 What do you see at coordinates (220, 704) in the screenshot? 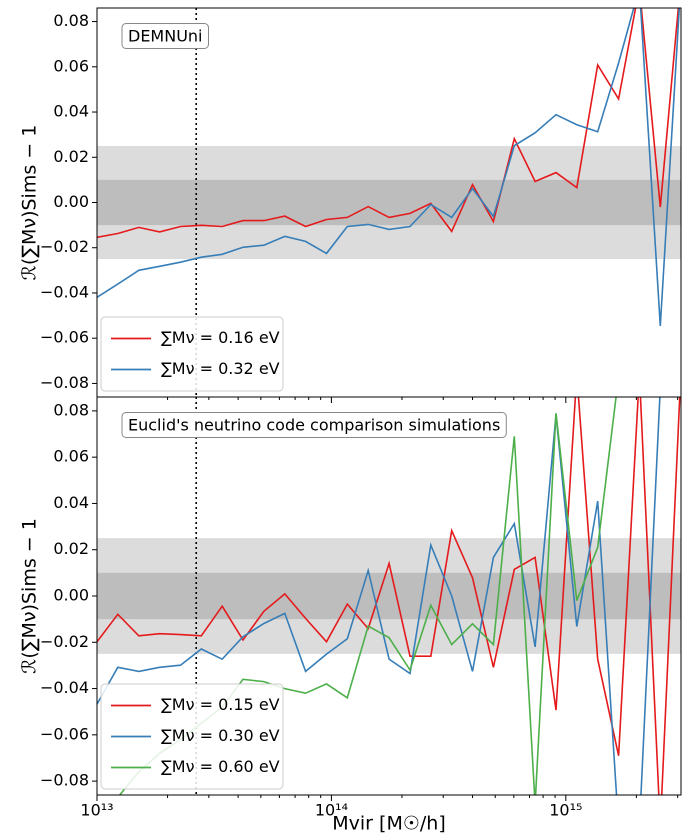
I see `legend-label: ∑Mν = 0.15 eV` at bounding box center [220, 704].